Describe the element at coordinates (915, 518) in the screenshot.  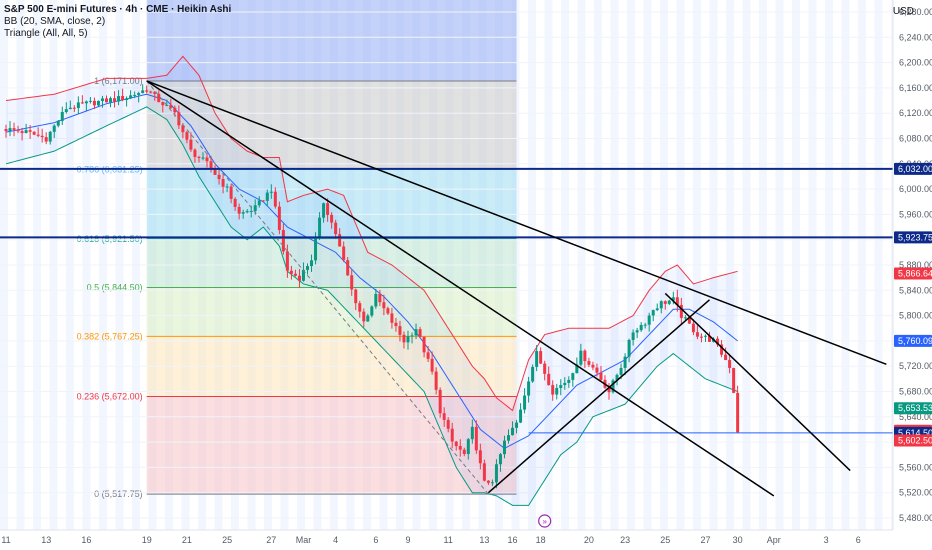
I see `price-tick-label: 5,480.00` at that location.